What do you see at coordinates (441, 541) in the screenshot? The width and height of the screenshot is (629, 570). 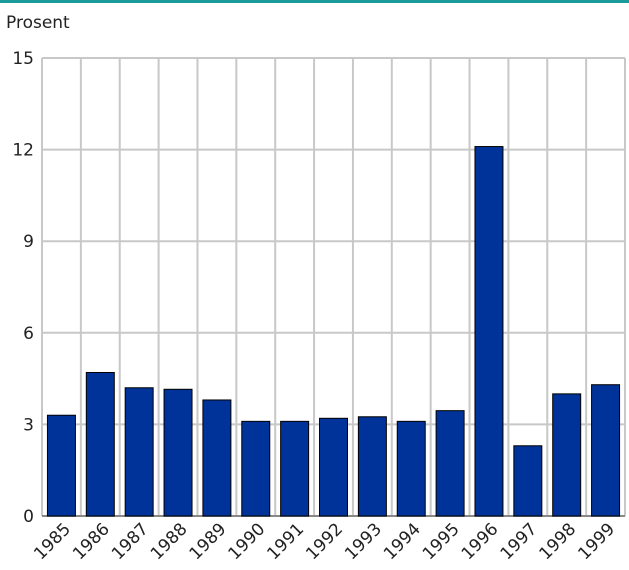 I see `x-tick-label: 1995` at bounding box center [441, 541].